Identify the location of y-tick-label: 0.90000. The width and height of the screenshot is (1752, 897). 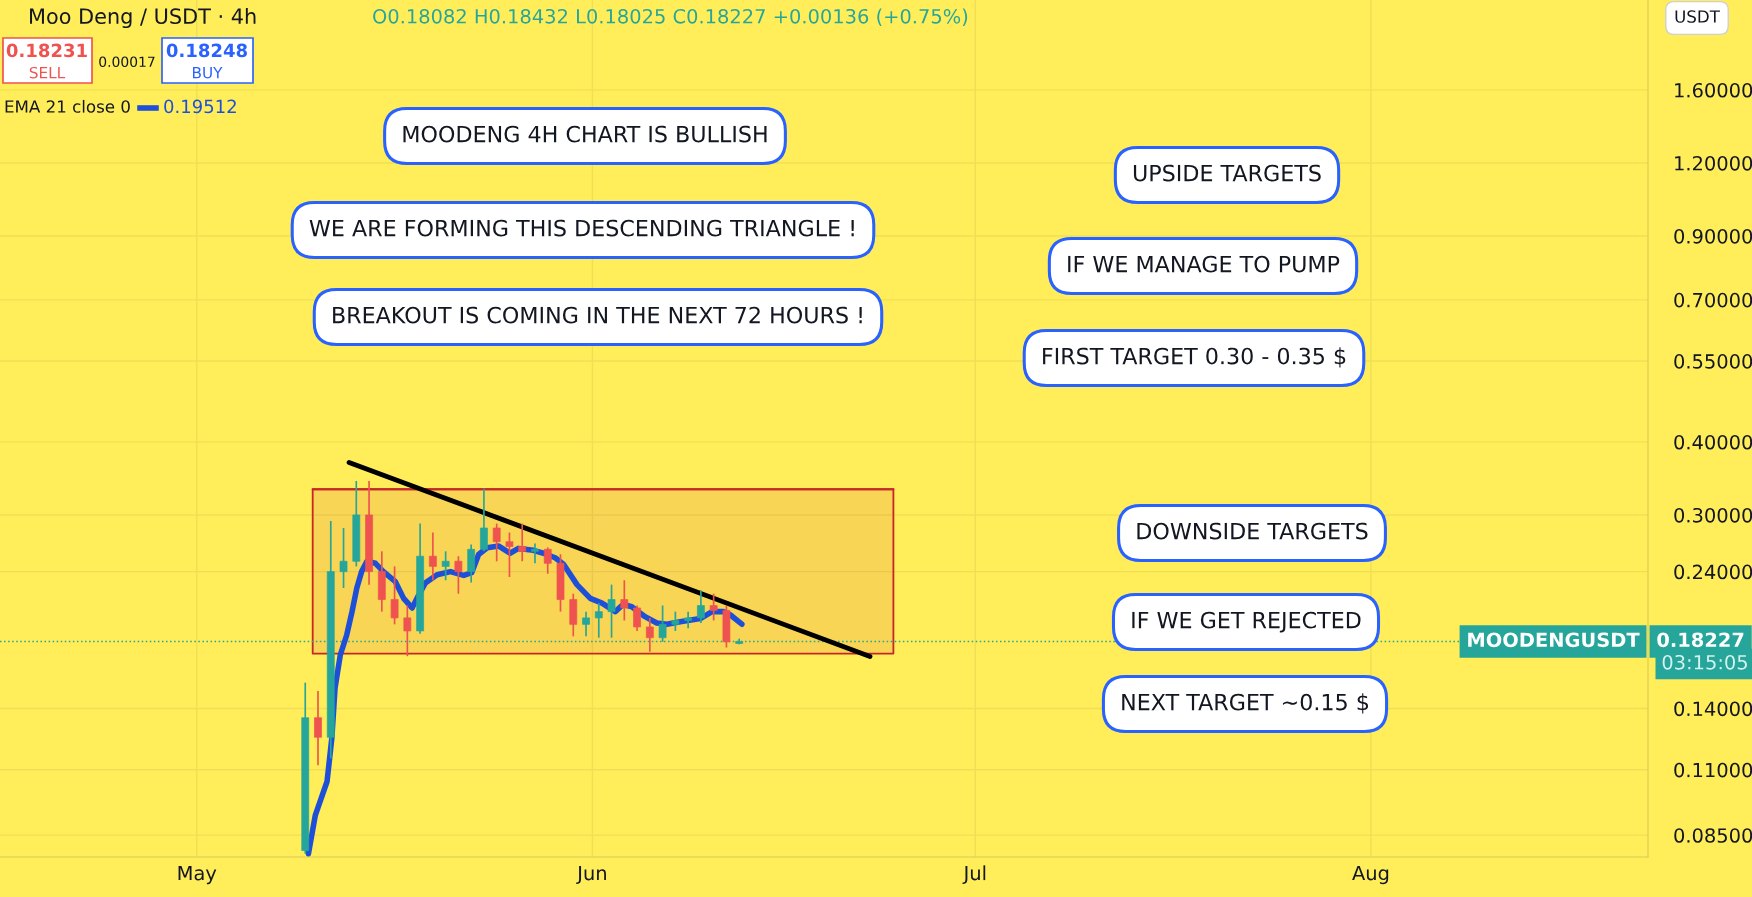
(1713, 236).